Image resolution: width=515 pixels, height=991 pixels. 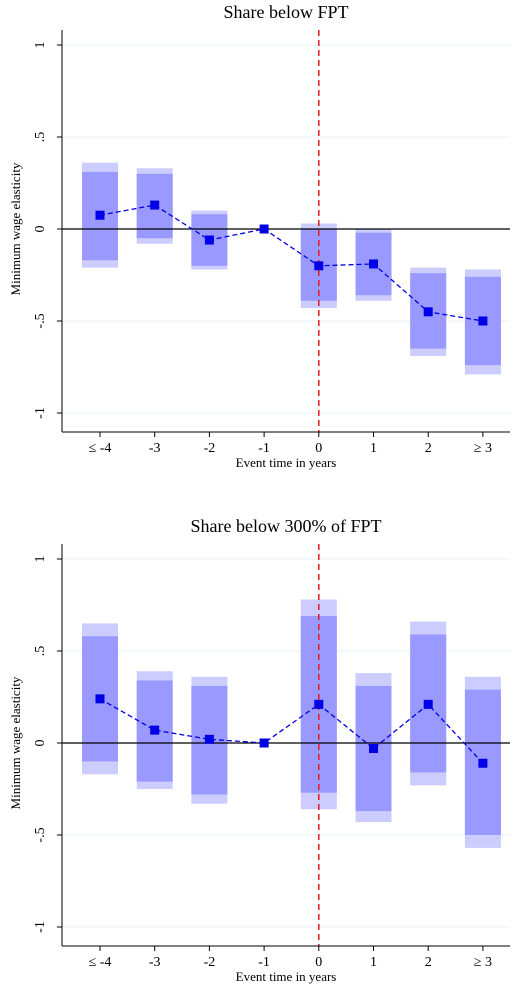 What do you see at coordinates (286, 526) in the screenshot?
I see `chart-title: Share below 300% of FPT` at bounding box center [286, 526].